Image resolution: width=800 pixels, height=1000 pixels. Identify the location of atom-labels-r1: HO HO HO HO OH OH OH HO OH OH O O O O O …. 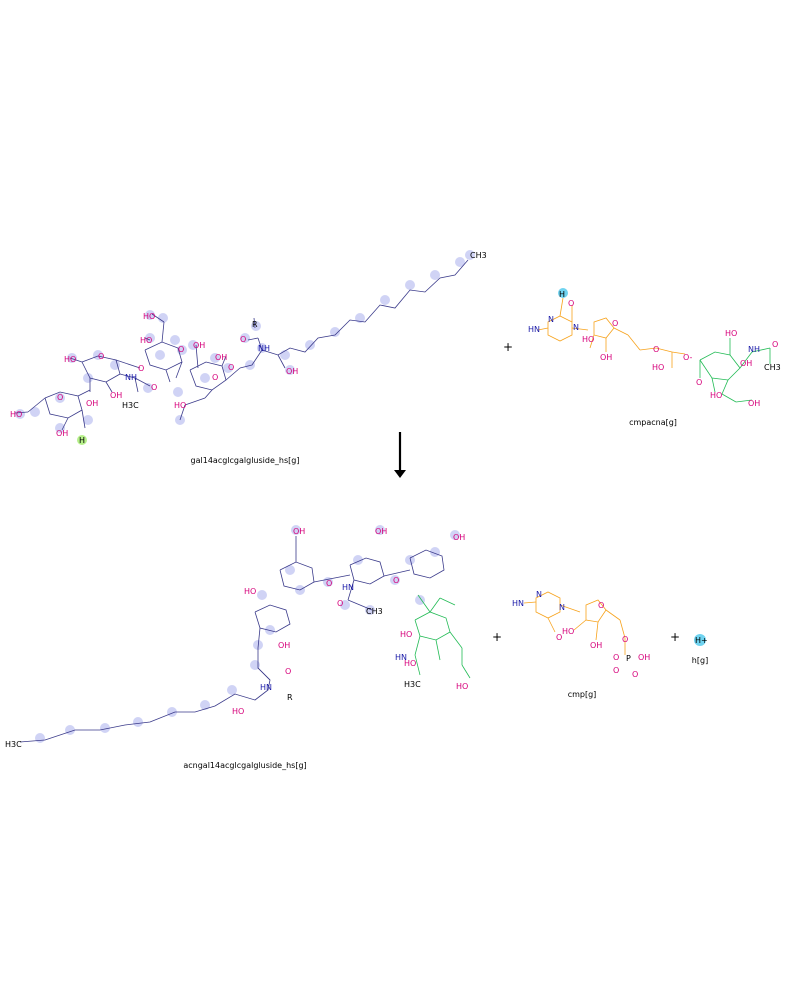
(248, 348).